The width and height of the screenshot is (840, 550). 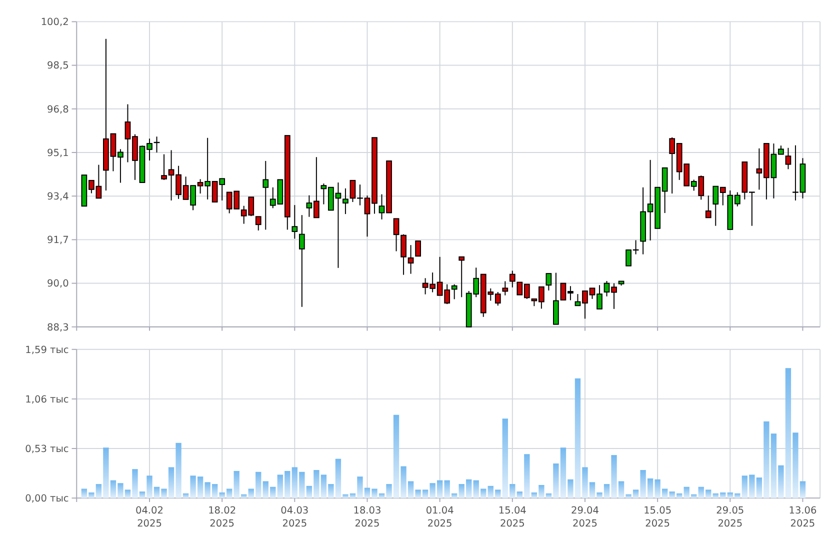 I want to click on y-tick-label: 93,4, so click(x=58, y=197).